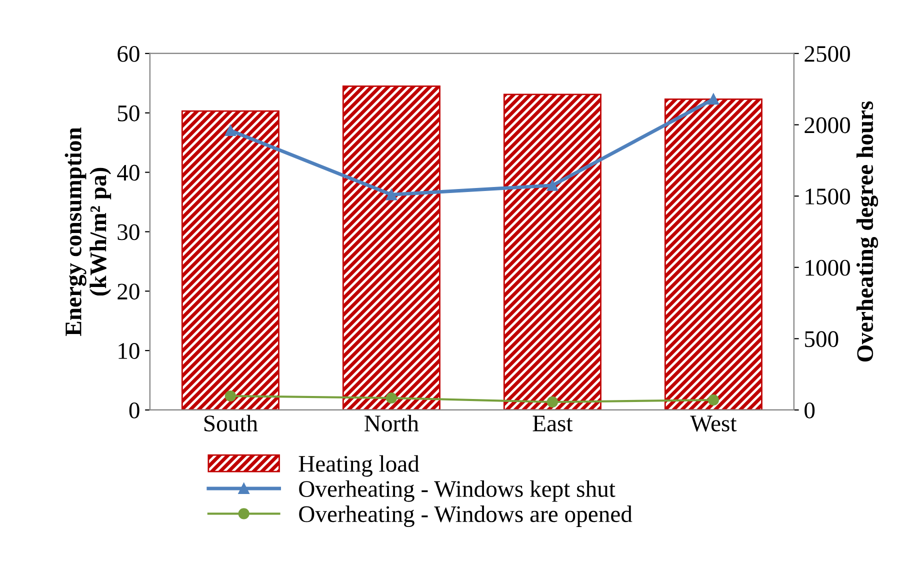 The height and width of the screenshot is (575, 920). What do you see at coordinates (129, 54) in the screenshot?
I see `y-tick-label: 60` at bounding box center [129, 54].